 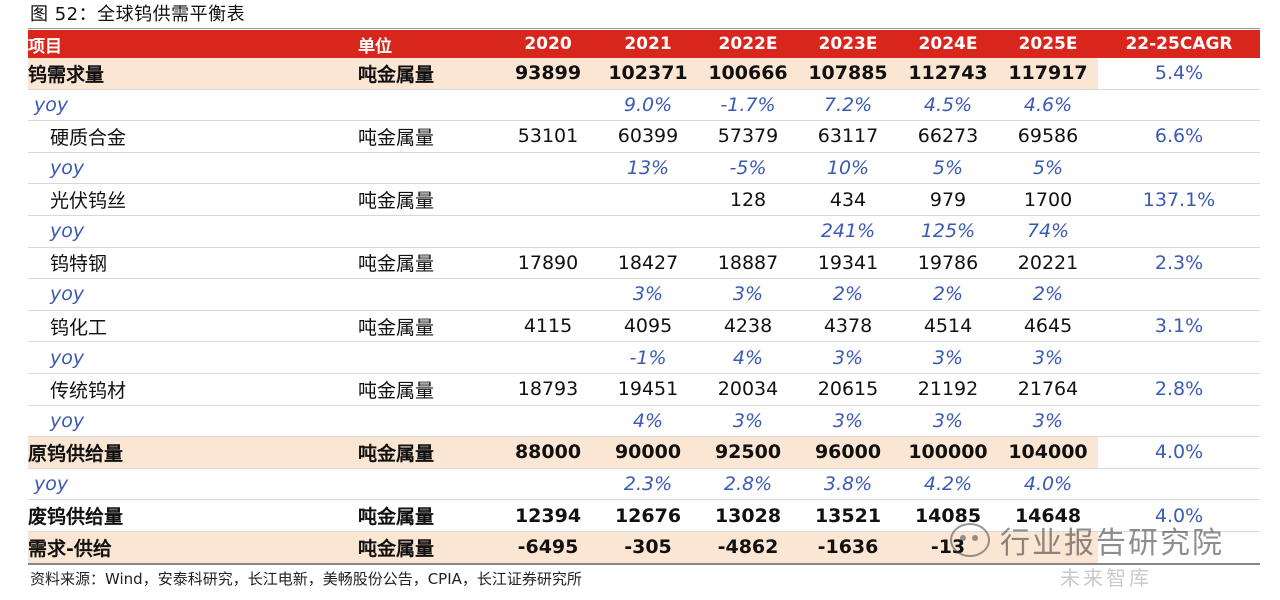 I want to click on cell-value: 107885, so click(x=848, y=74).